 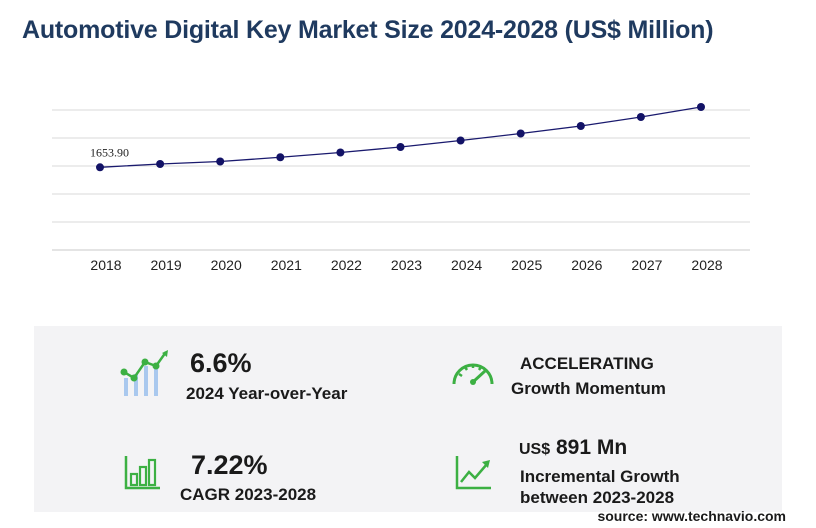 What do you see at coordinates (526, 265) in the screenshot?
I see `x-tick-label: 2025` at bounding box center [526, 265].